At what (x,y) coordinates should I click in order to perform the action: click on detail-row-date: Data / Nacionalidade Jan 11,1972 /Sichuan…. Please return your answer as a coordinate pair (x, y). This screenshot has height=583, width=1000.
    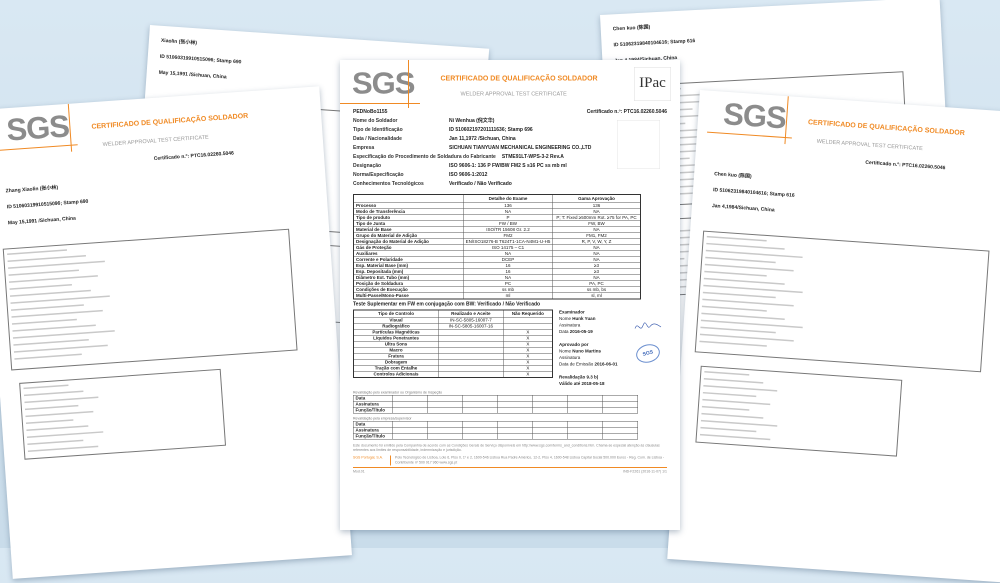
    Looking at the image, I should click on (478, 140).